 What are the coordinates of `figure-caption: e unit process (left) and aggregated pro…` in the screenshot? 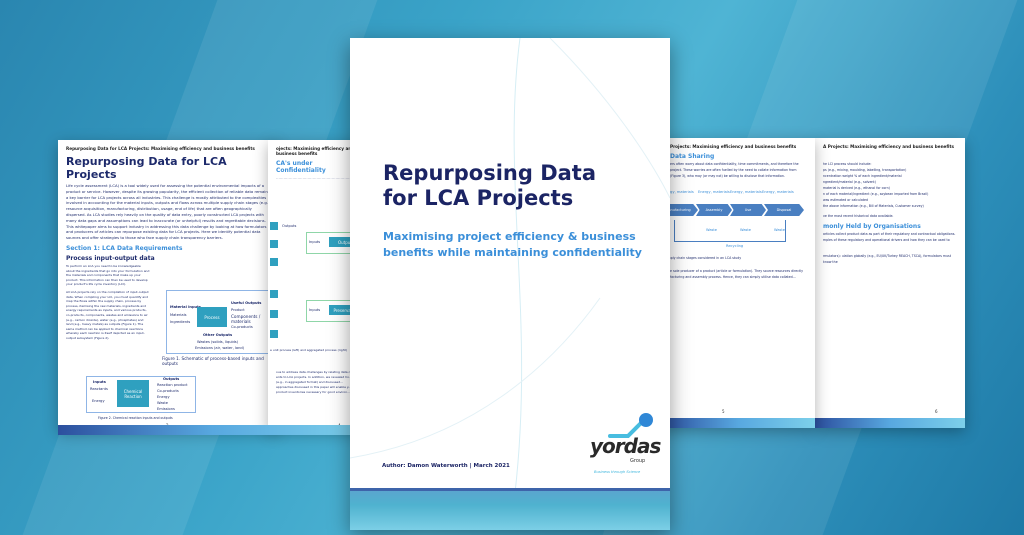 It's located at (308, 350).